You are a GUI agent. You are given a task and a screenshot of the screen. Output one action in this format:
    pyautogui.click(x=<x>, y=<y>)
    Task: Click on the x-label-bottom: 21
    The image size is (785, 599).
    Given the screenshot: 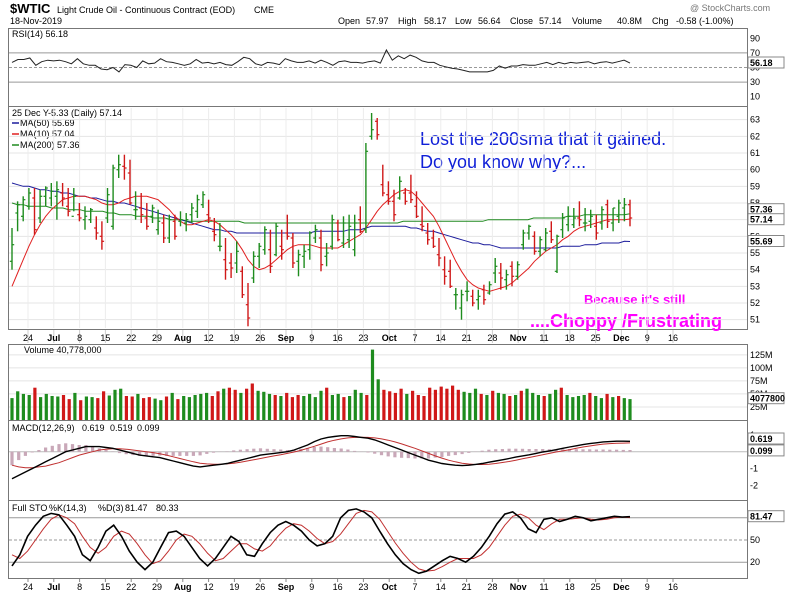 What is the action you would take?
    pyautogui.click(x=467, y=587)
    